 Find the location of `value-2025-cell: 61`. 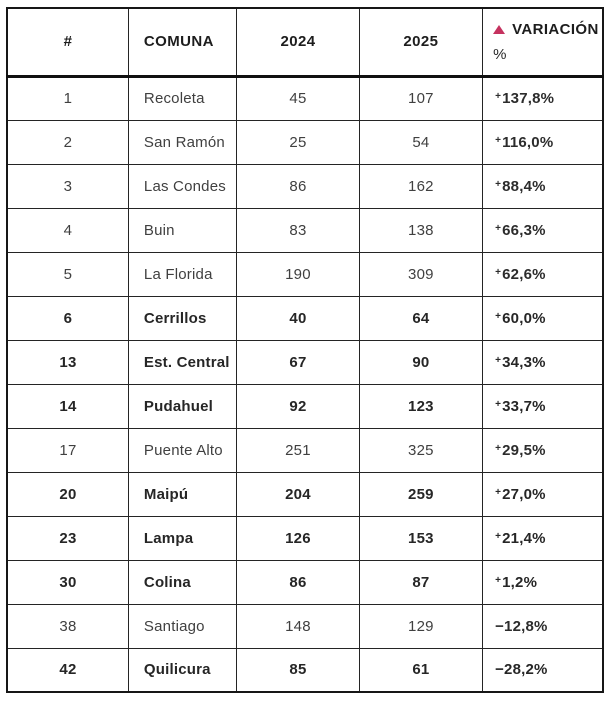

value-2025-cell: 61 is located at coordinates (421, 670).